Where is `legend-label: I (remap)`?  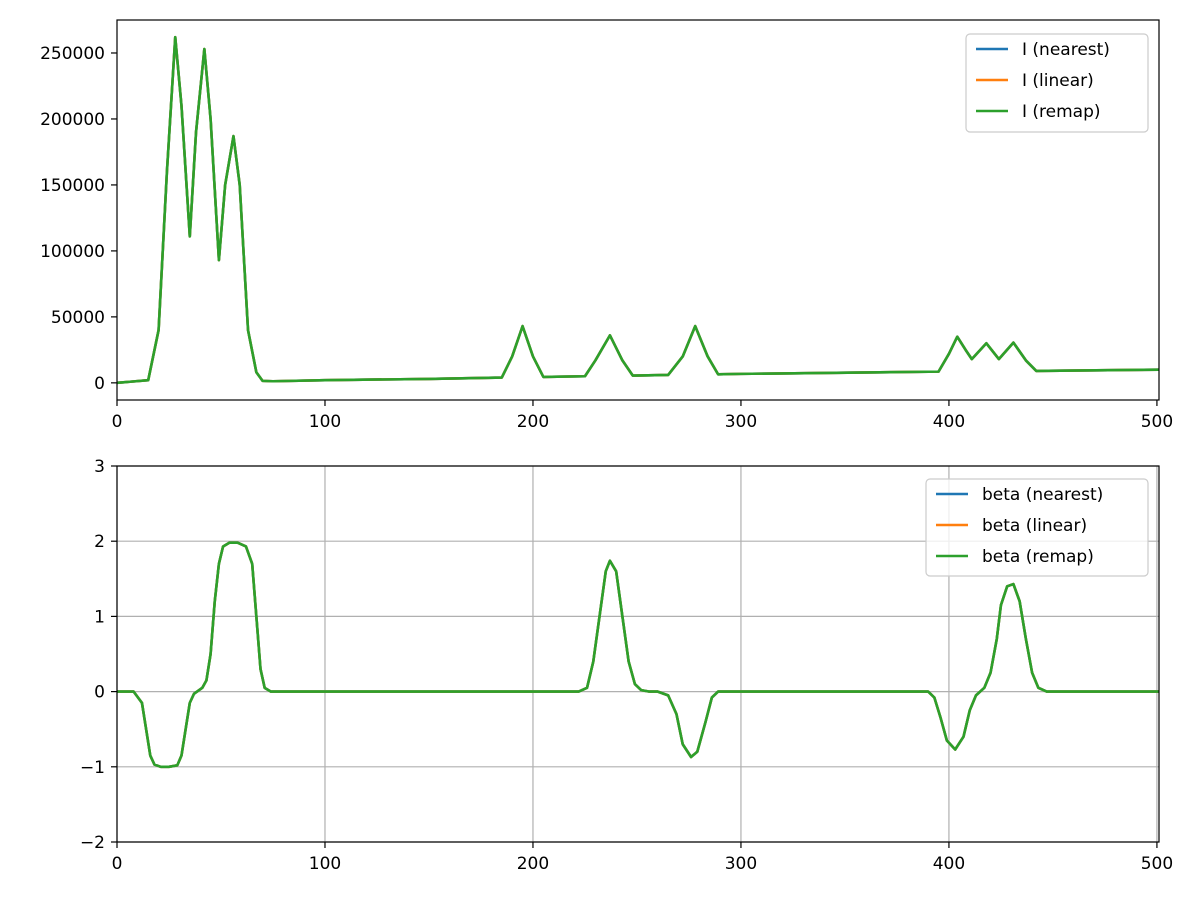
legend-label: I (remap) is located at coordinates (1061, 112).